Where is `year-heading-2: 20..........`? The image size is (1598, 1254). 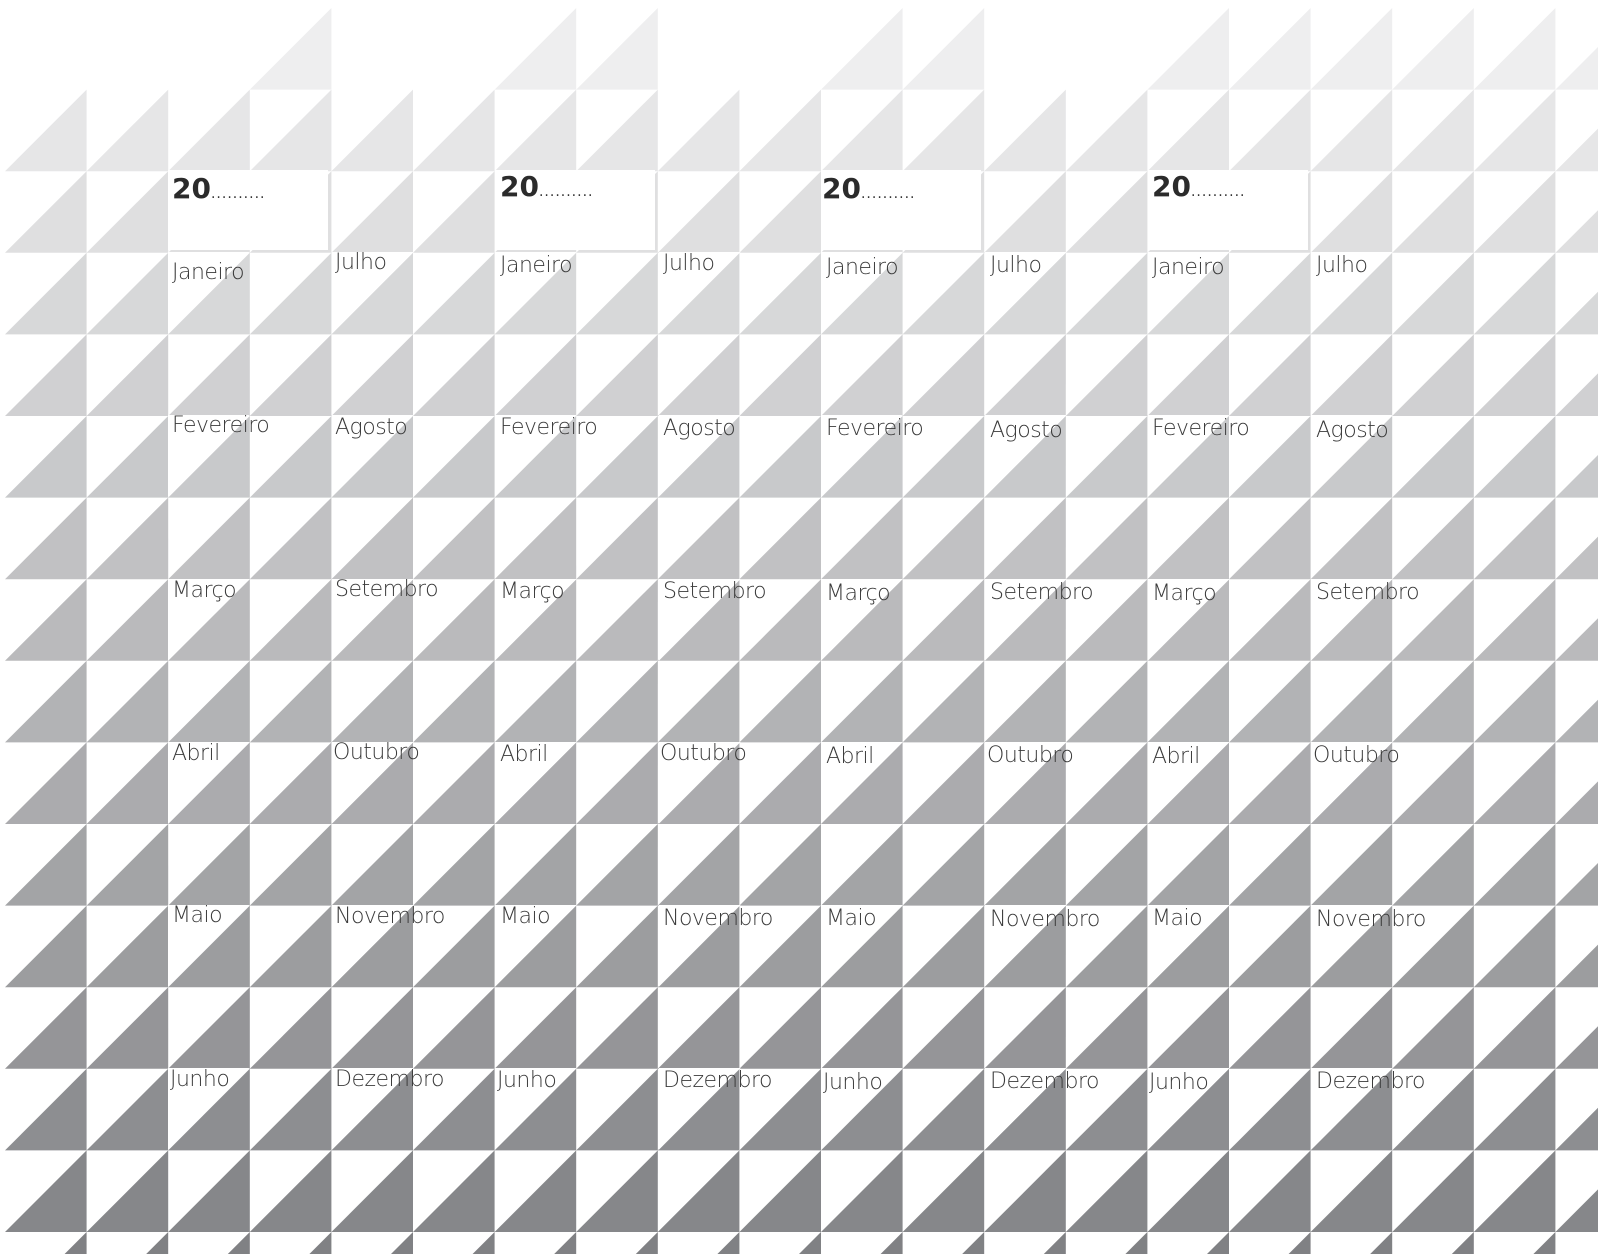 year-heading-2: 20.......... is located at coordinates (547, 186).